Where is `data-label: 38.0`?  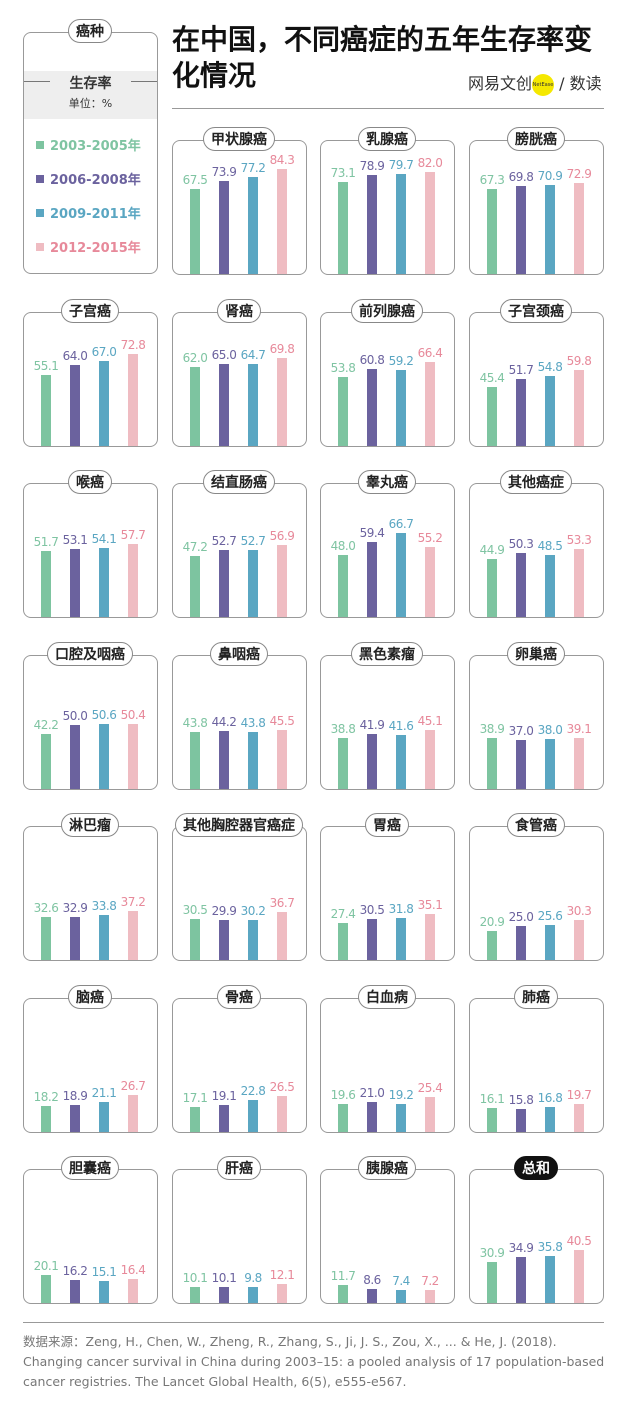
data-label: 38.0 is located at coordinates (550, 729).